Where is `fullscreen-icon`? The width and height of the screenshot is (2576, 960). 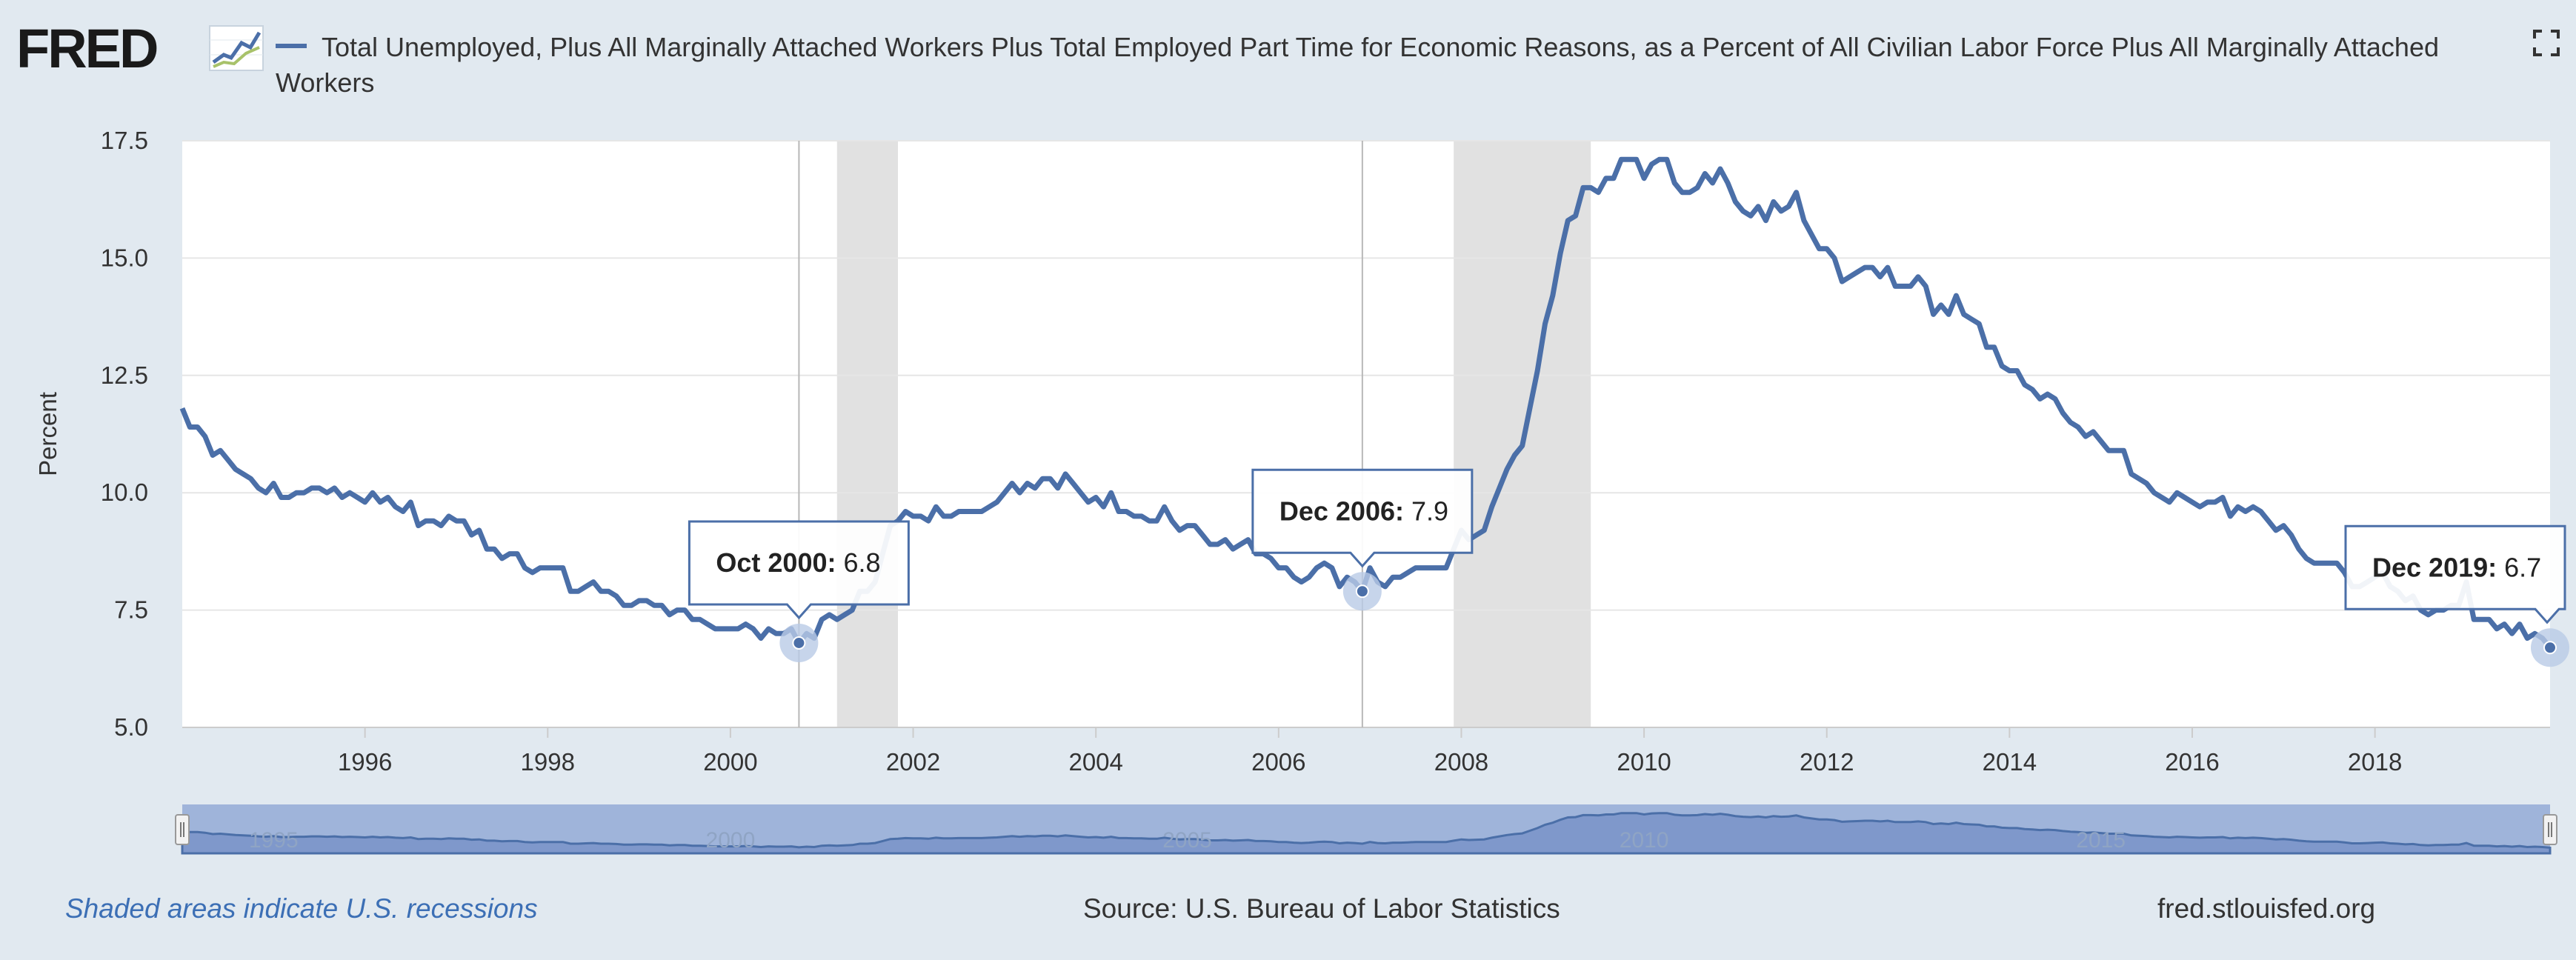
fullscreen-icon is located at coordinates (2546, 43).